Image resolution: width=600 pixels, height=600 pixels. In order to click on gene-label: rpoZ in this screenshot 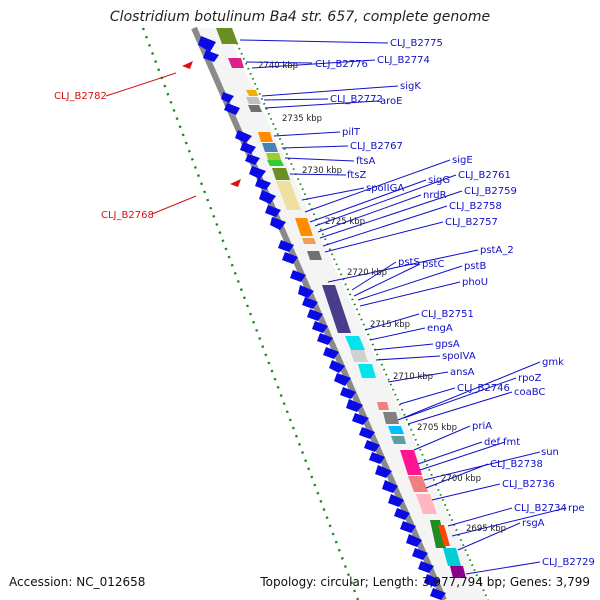, I will do `click(530, 378)`.